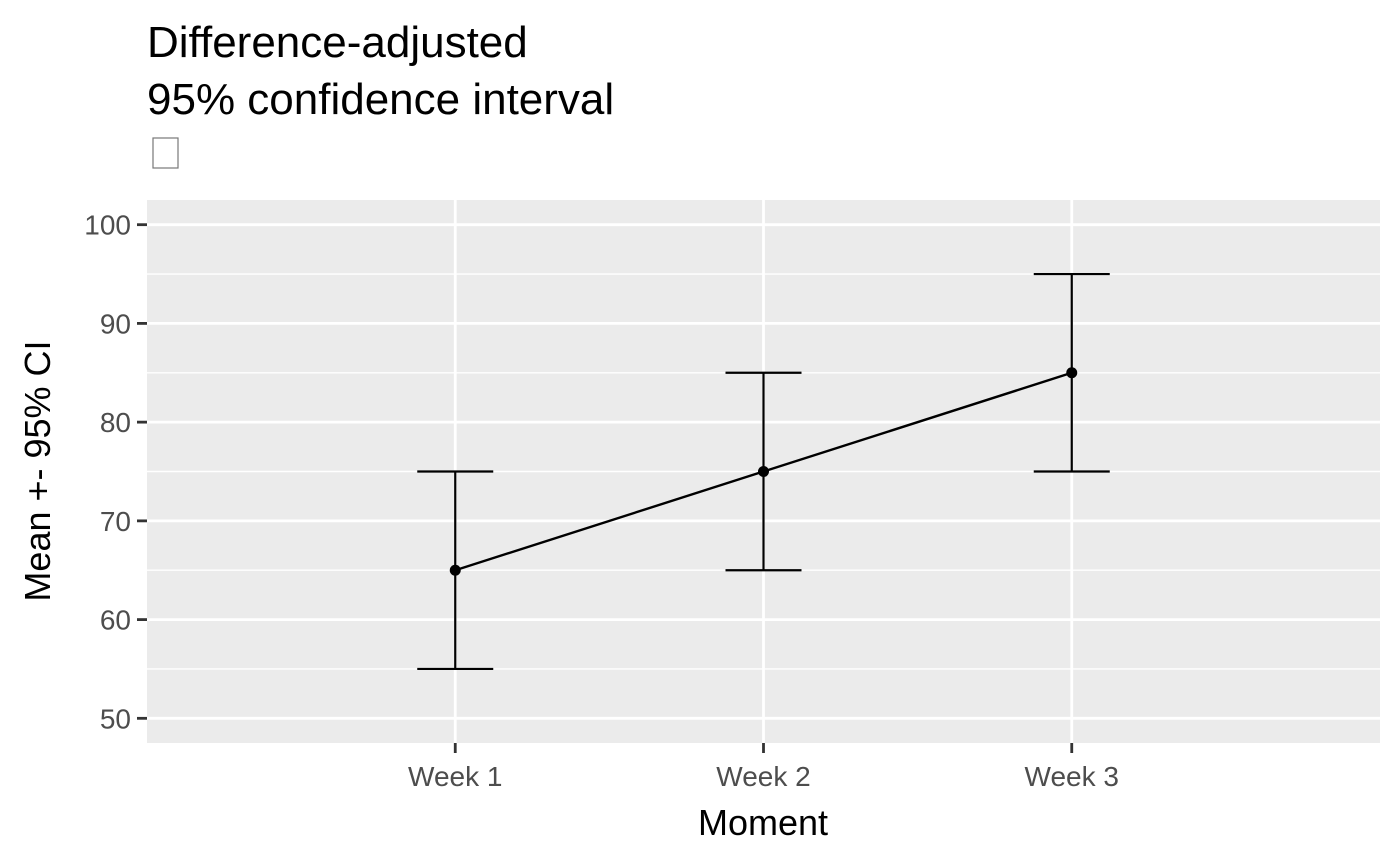  I want to click on y-tick-label: 80, so click(115, 422).